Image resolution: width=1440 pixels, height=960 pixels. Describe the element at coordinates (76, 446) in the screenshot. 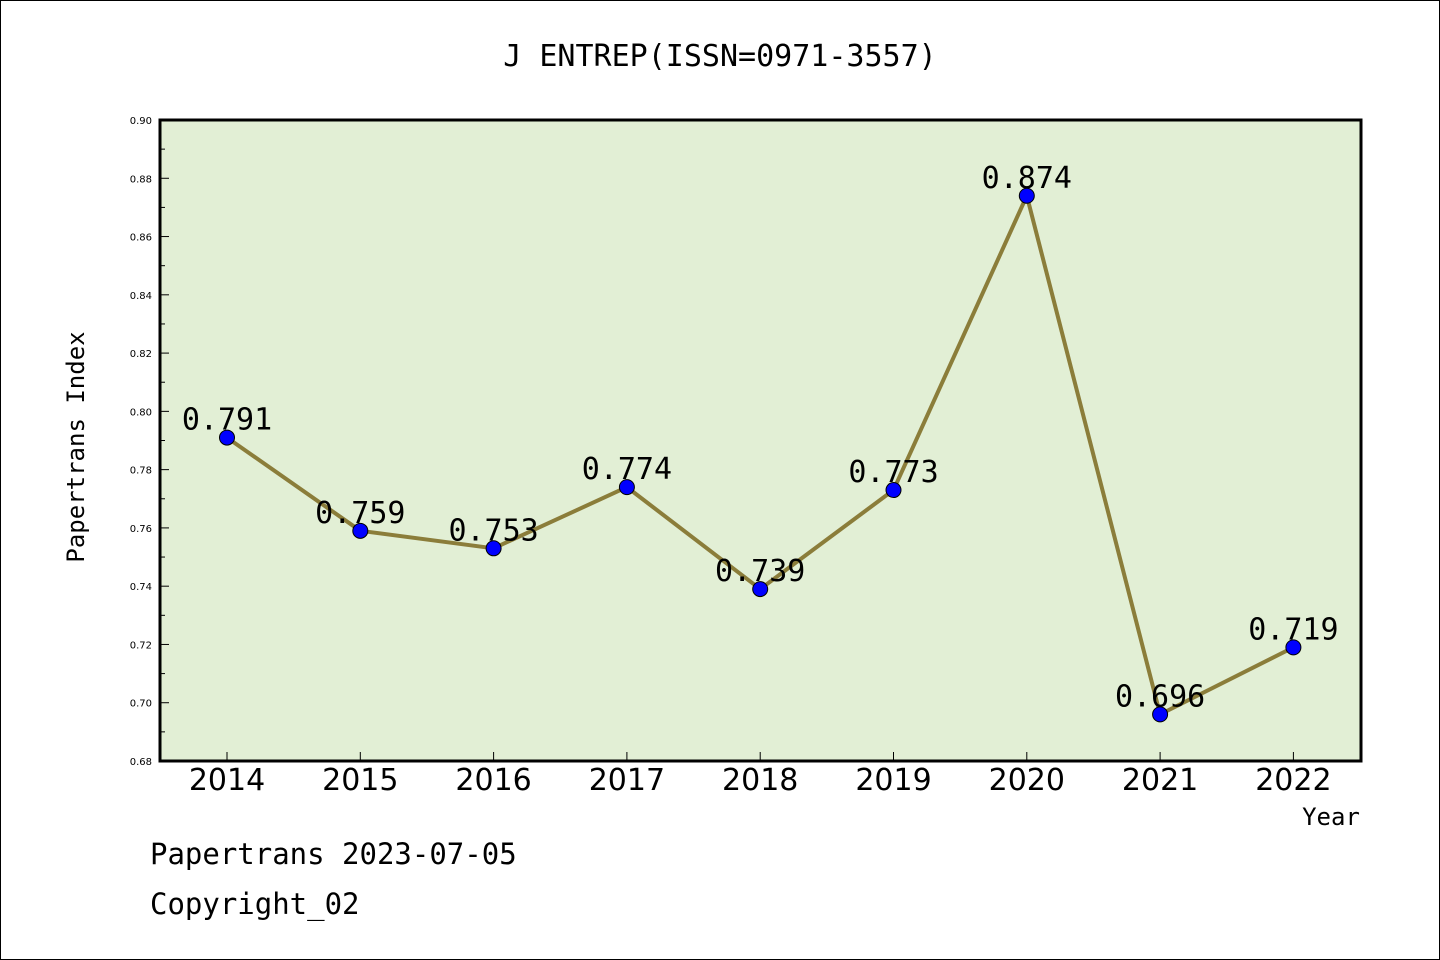

I see `y-axis-label: Papertrans Index` at that location.